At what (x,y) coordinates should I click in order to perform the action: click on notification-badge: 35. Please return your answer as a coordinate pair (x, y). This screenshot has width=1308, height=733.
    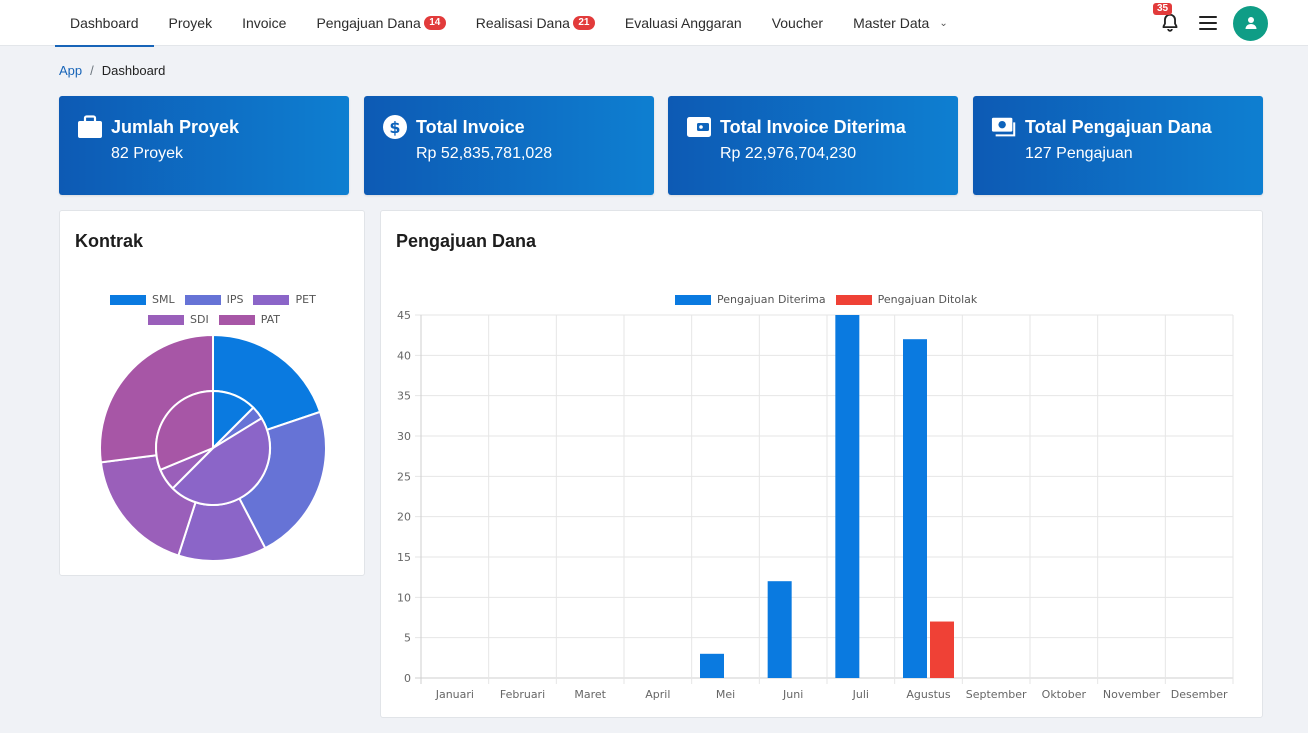
    Looking at the image, I should click on (1163, 9).